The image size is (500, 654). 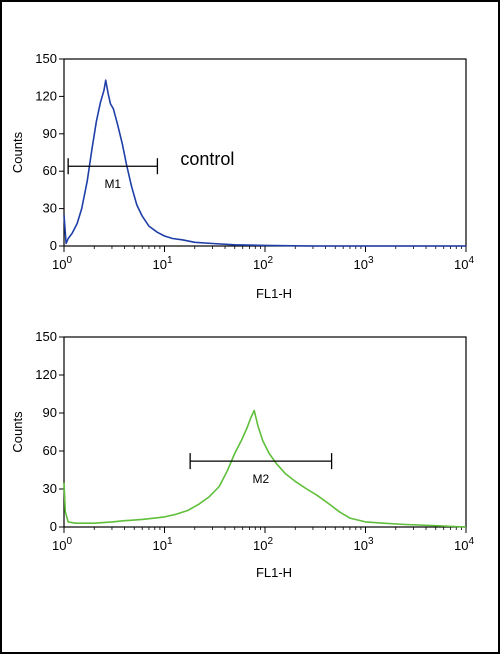 What do you see at coordinates (261, 479) in the screenshot?
I see `marker-label: M2` at bounding box center [261, 479].